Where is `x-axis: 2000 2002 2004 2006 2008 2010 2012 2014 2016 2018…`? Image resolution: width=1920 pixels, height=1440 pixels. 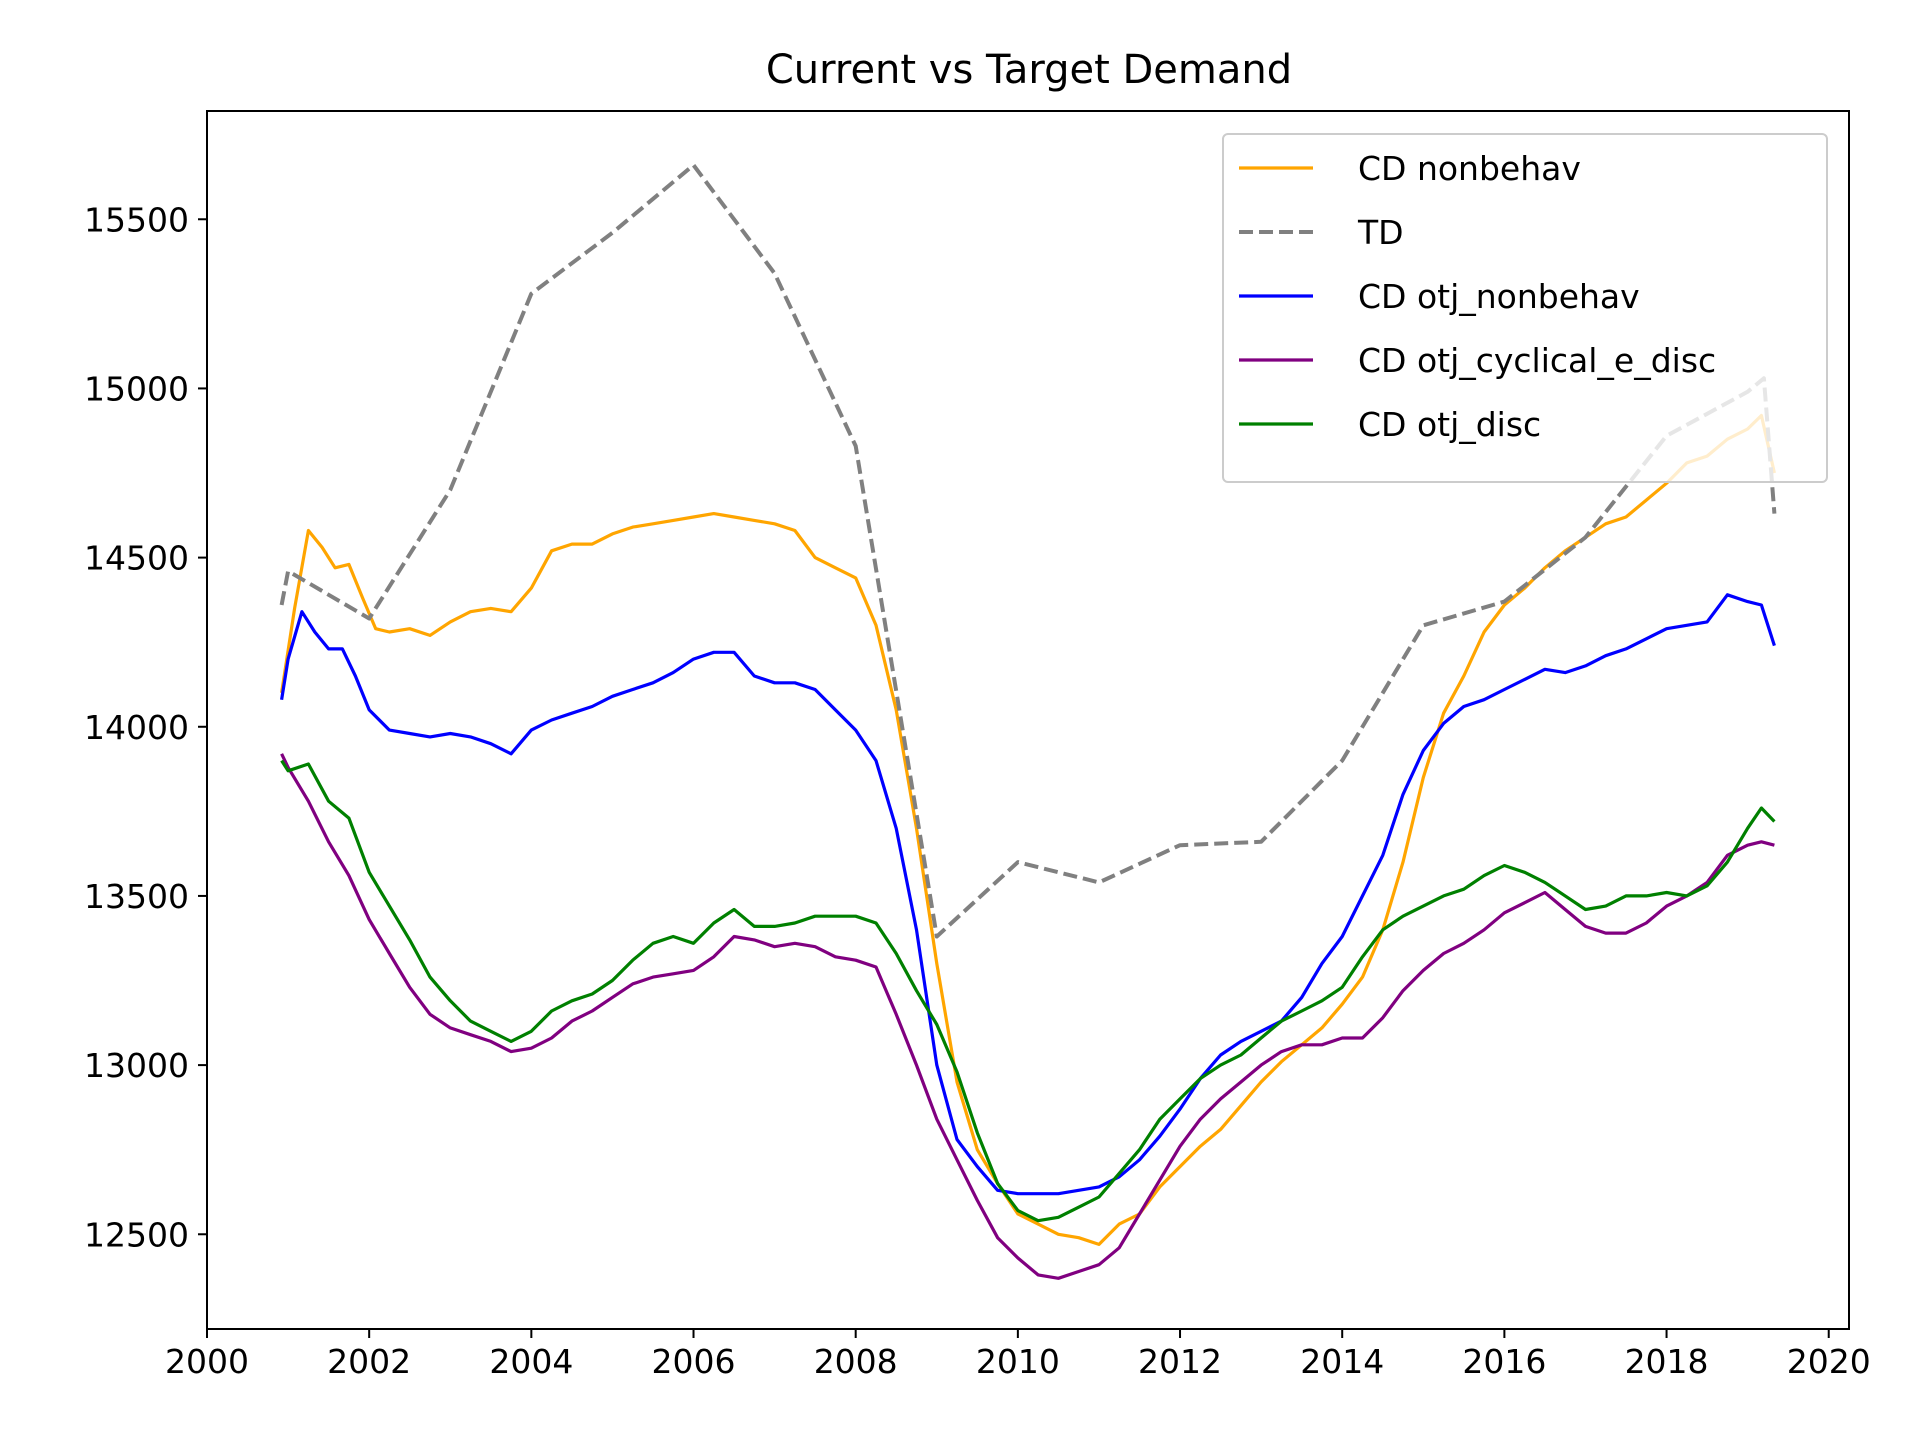 x-axis: 2000 2002 2004 2006 2008 2010 2012 2014 2016 2018… is located at coordinates (1018, 1355).